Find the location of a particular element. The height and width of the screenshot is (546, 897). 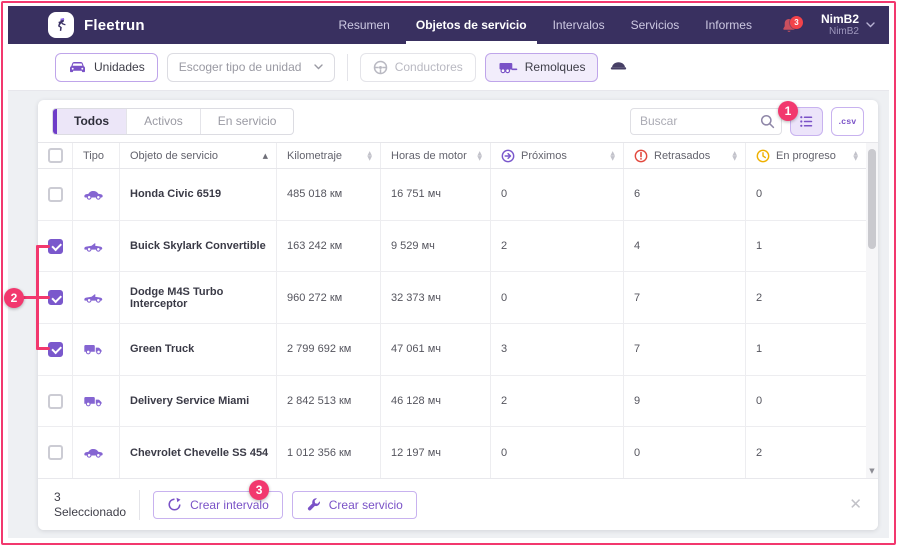

overdue-count: 7 is located at coordinates (684, 298).